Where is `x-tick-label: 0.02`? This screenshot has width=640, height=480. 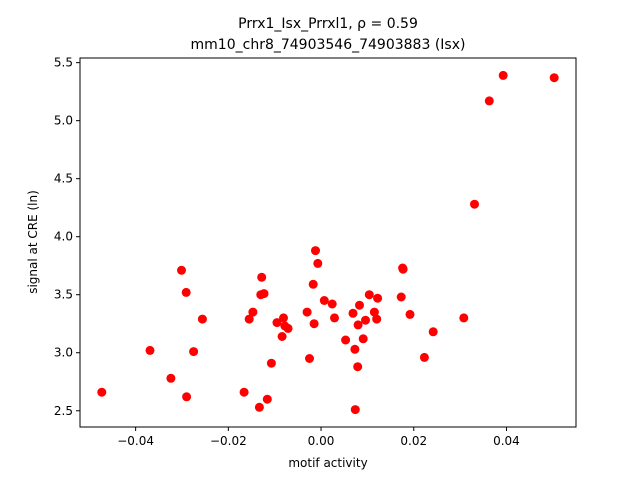 x-tick-label: 0.02 is located at coordinates (413, 441).